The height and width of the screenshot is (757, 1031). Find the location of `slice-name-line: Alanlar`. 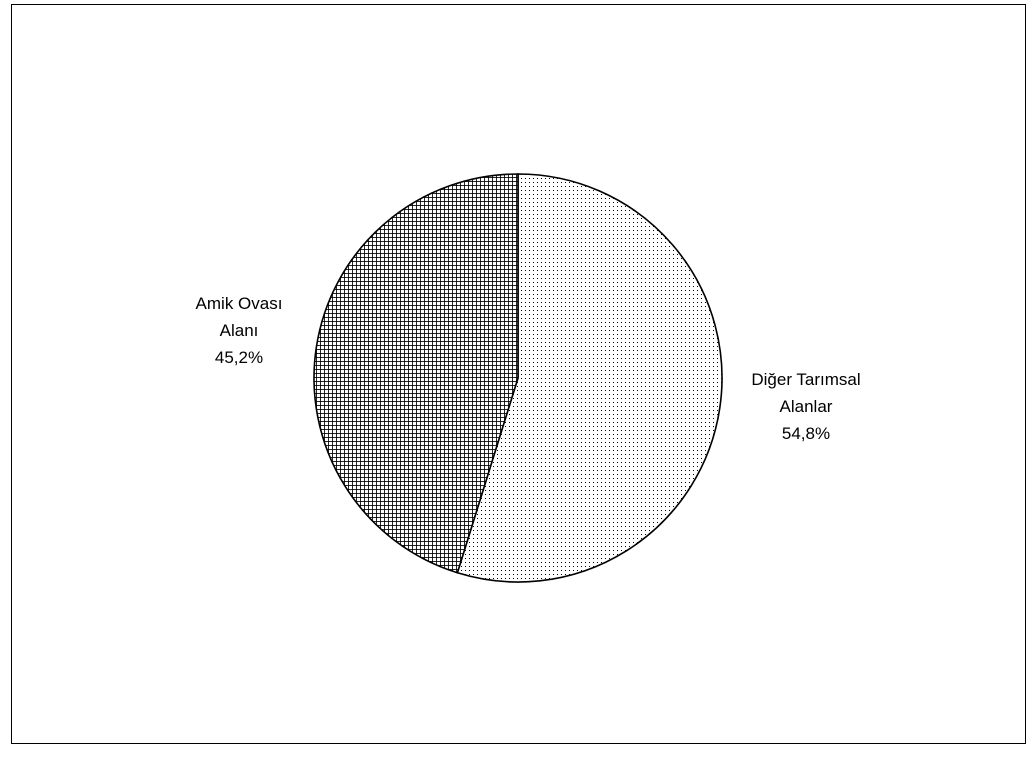

slice-name-line: Alanlar is located at coordinates (806, 406).